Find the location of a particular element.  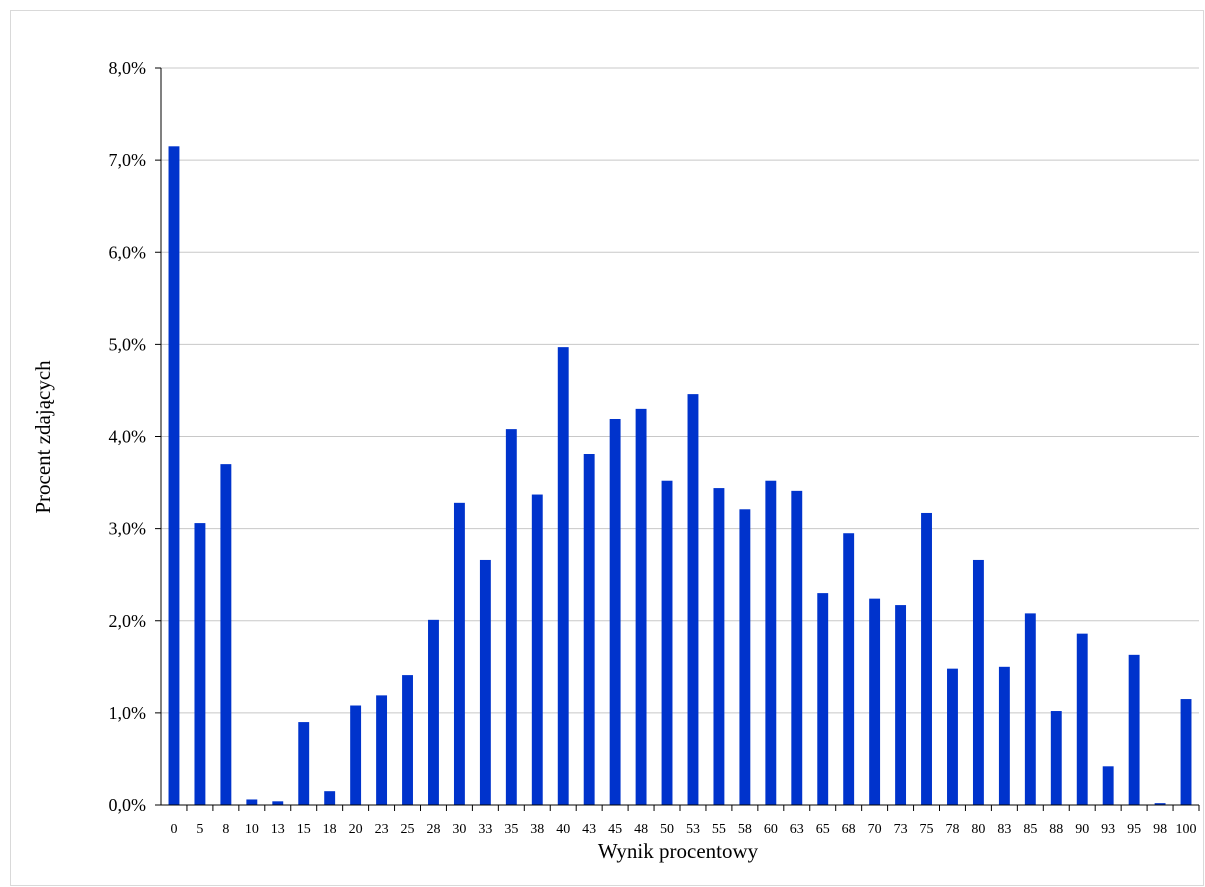

x-tick-label: 20 is located at coordinates (356, 829).